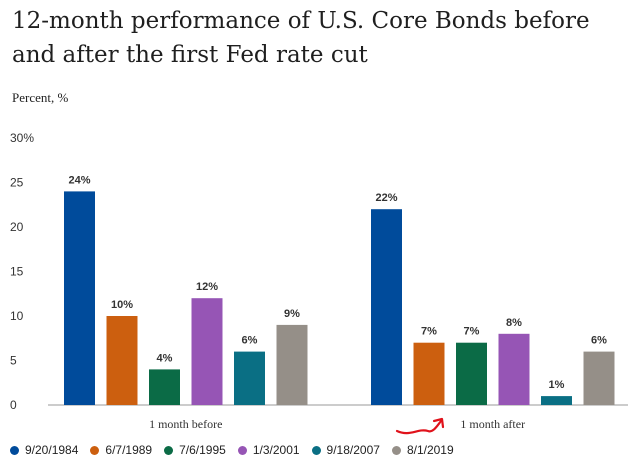  I want to click on legend-item: 9/20/1984, so click(44, 450).